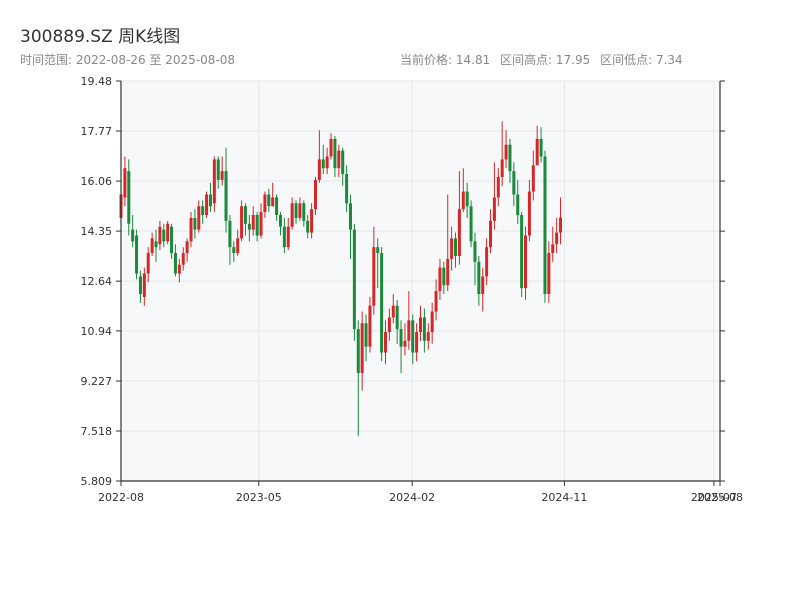  I want to click on y-tick-label: 7.518, so click(97, 431).